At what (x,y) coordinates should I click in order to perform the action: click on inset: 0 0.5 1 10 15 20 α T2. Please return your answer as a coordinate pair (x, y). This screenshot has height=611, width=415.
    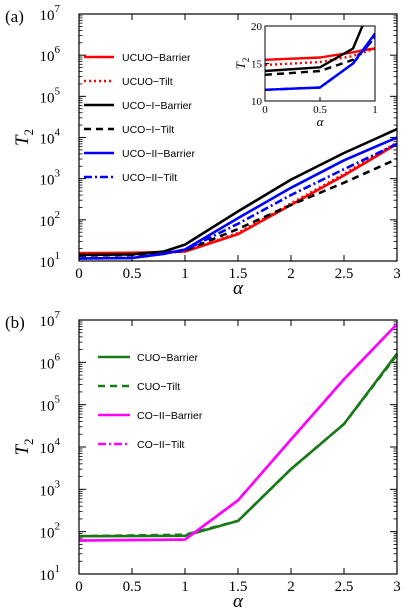
    Looking at the image, I should click on (305, 75).